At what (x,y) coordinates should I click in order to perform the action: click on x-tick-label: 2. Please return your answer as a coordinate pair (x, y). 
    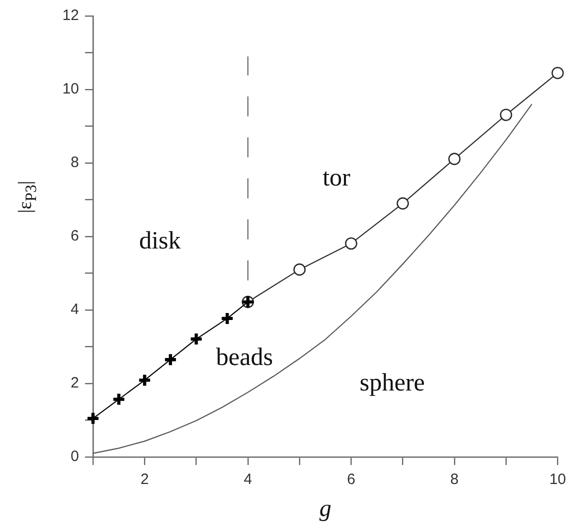
    Looking at the image, I should click on (144, 479).